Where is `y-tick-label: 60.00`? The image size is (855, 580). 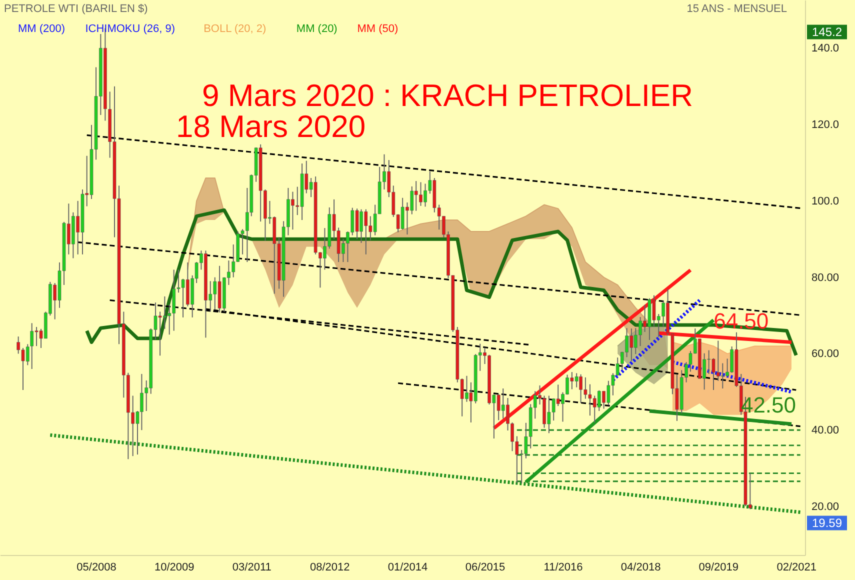
y-tick-label: 60.00 is located at coordinates (826, 354).